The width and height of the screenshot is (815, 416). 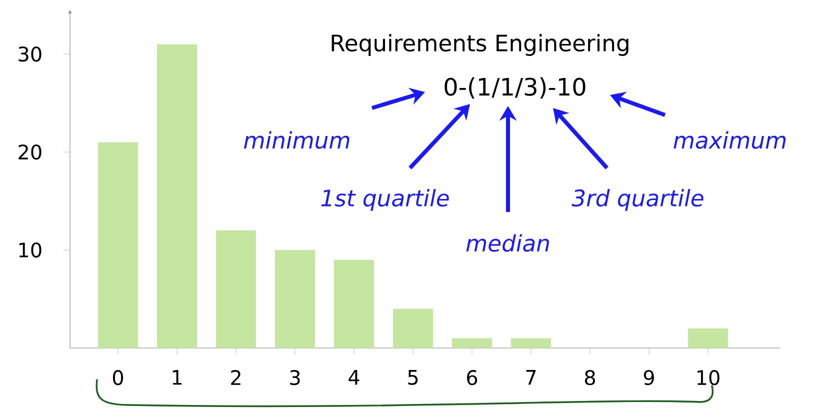 I want to click on x-tick-label: 7, so click(x=531, y=377).